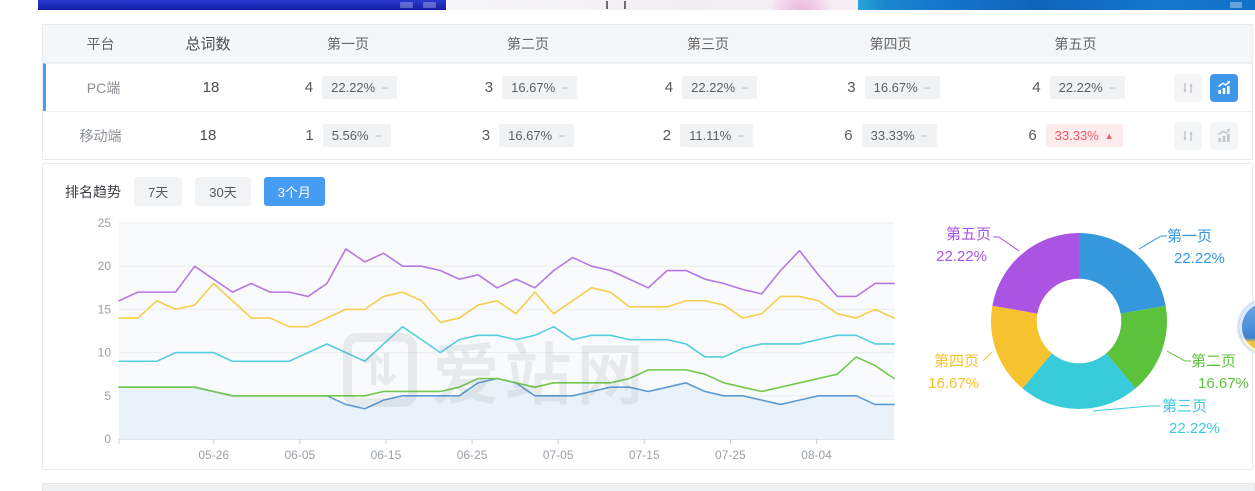 This screenshot has width=1255, height=491. What do you see at coordinates (242, 5) in the screenshot?
I see `top-ad-banner-left` at bounding box center [242, 5].